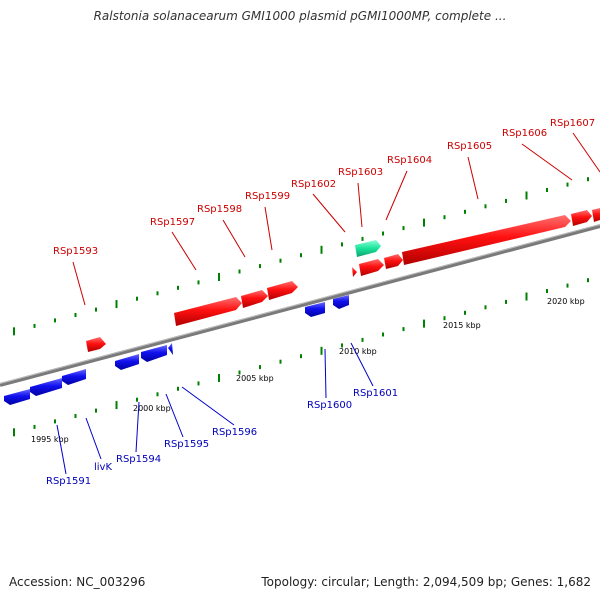 The image size is (600, 600). Describe the element at coordinates (172, 222) in the screenshot. I see `label-rsp1597: RSp1597` at that location.